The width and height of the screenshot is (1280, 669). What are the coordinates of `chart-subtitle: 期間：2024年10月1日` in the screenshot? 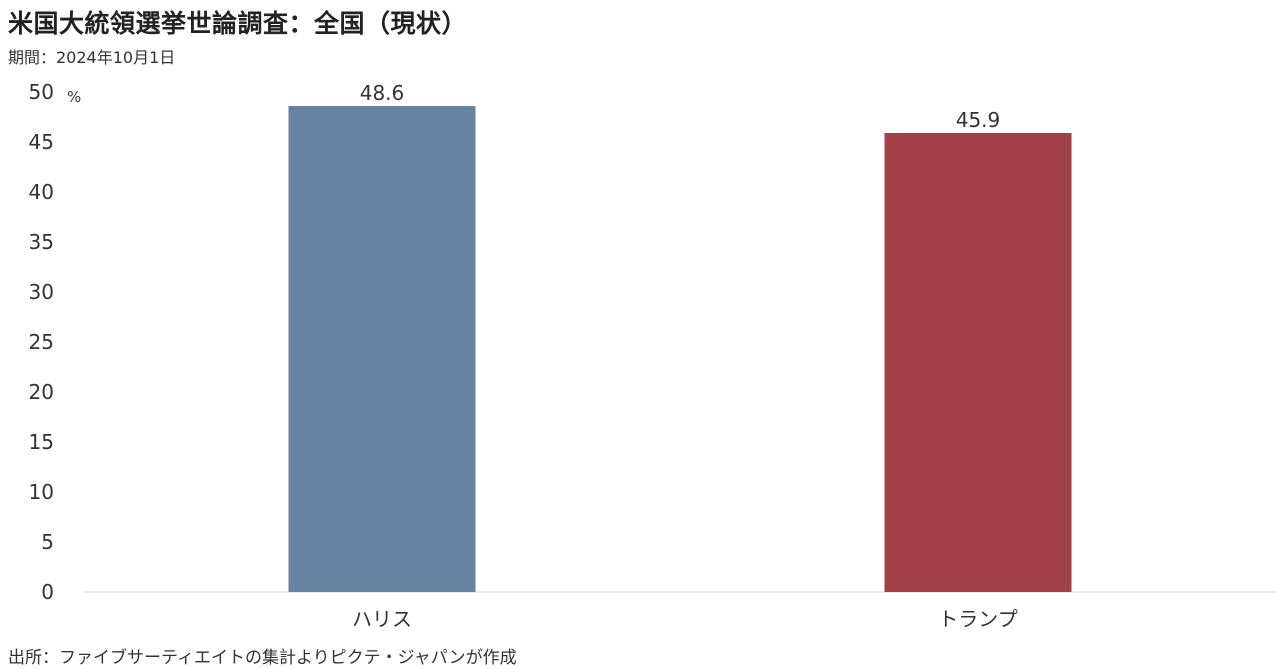 It's located at (92, 57).